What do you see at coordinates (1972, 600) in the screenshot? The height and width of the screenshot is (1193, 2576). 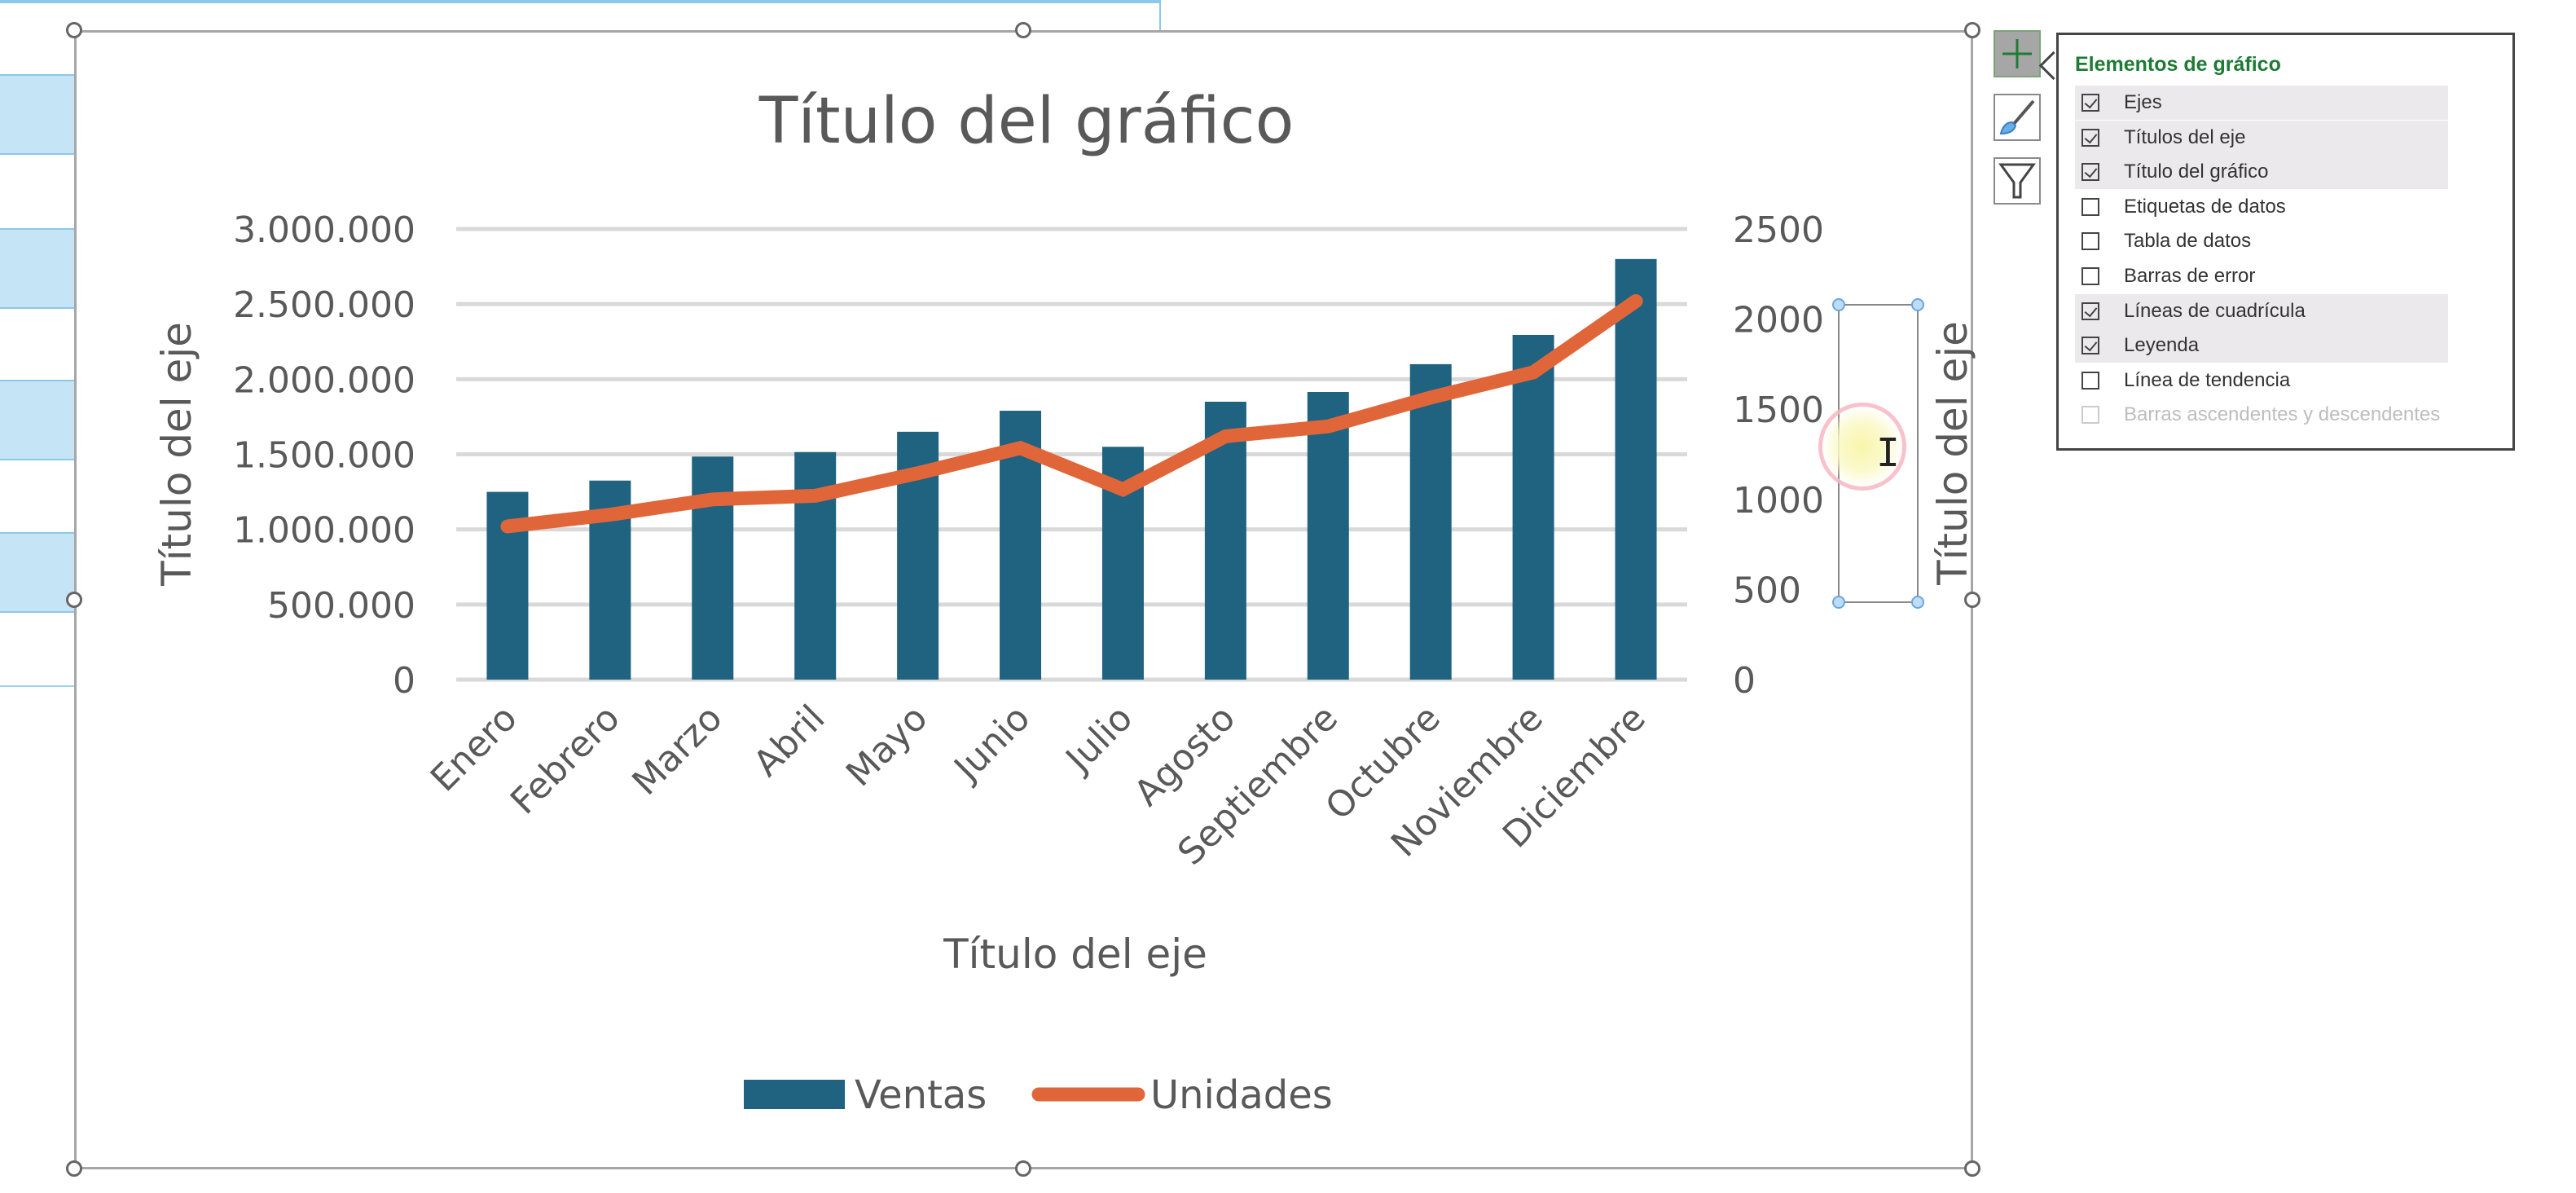 I see `resize-handle-right` at bounding box center [1972, 600].